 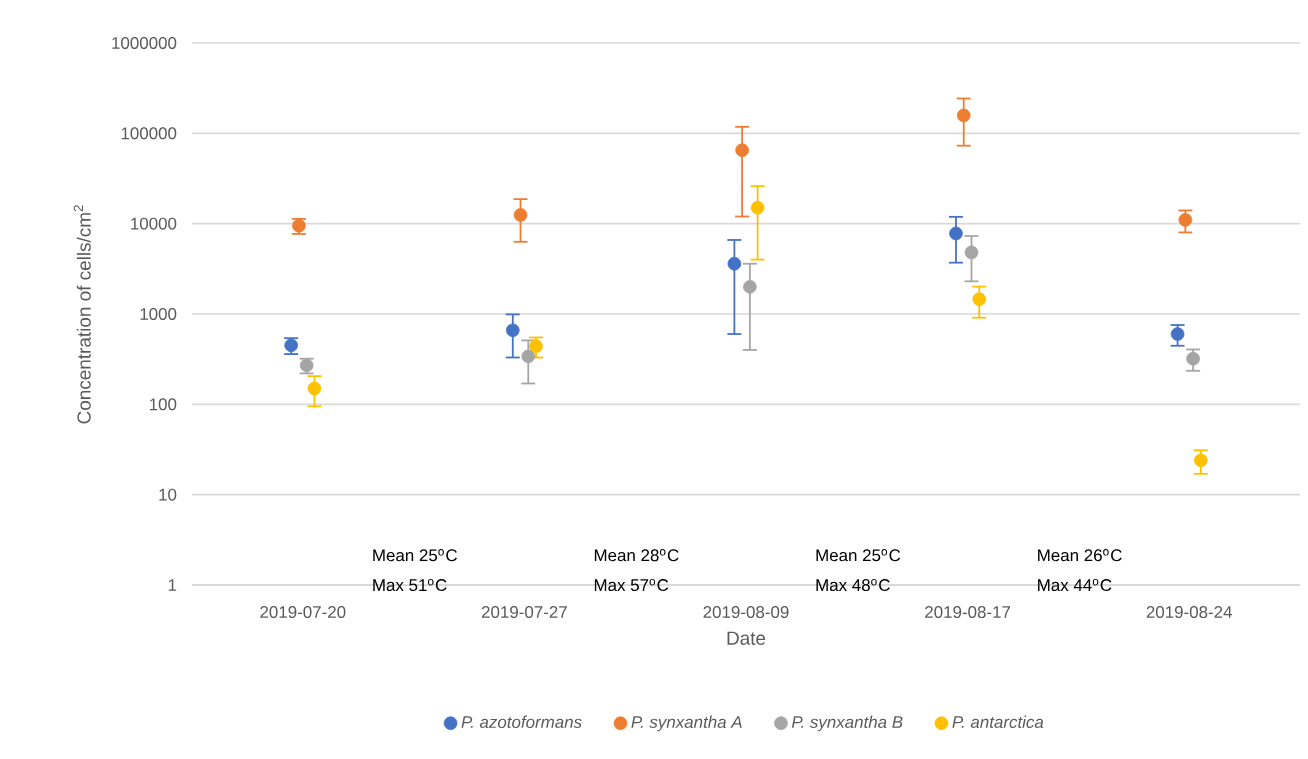 I want to click on y-axis-title: Concentration of cells/cm$^{2}$, so click(x=82, y=314).